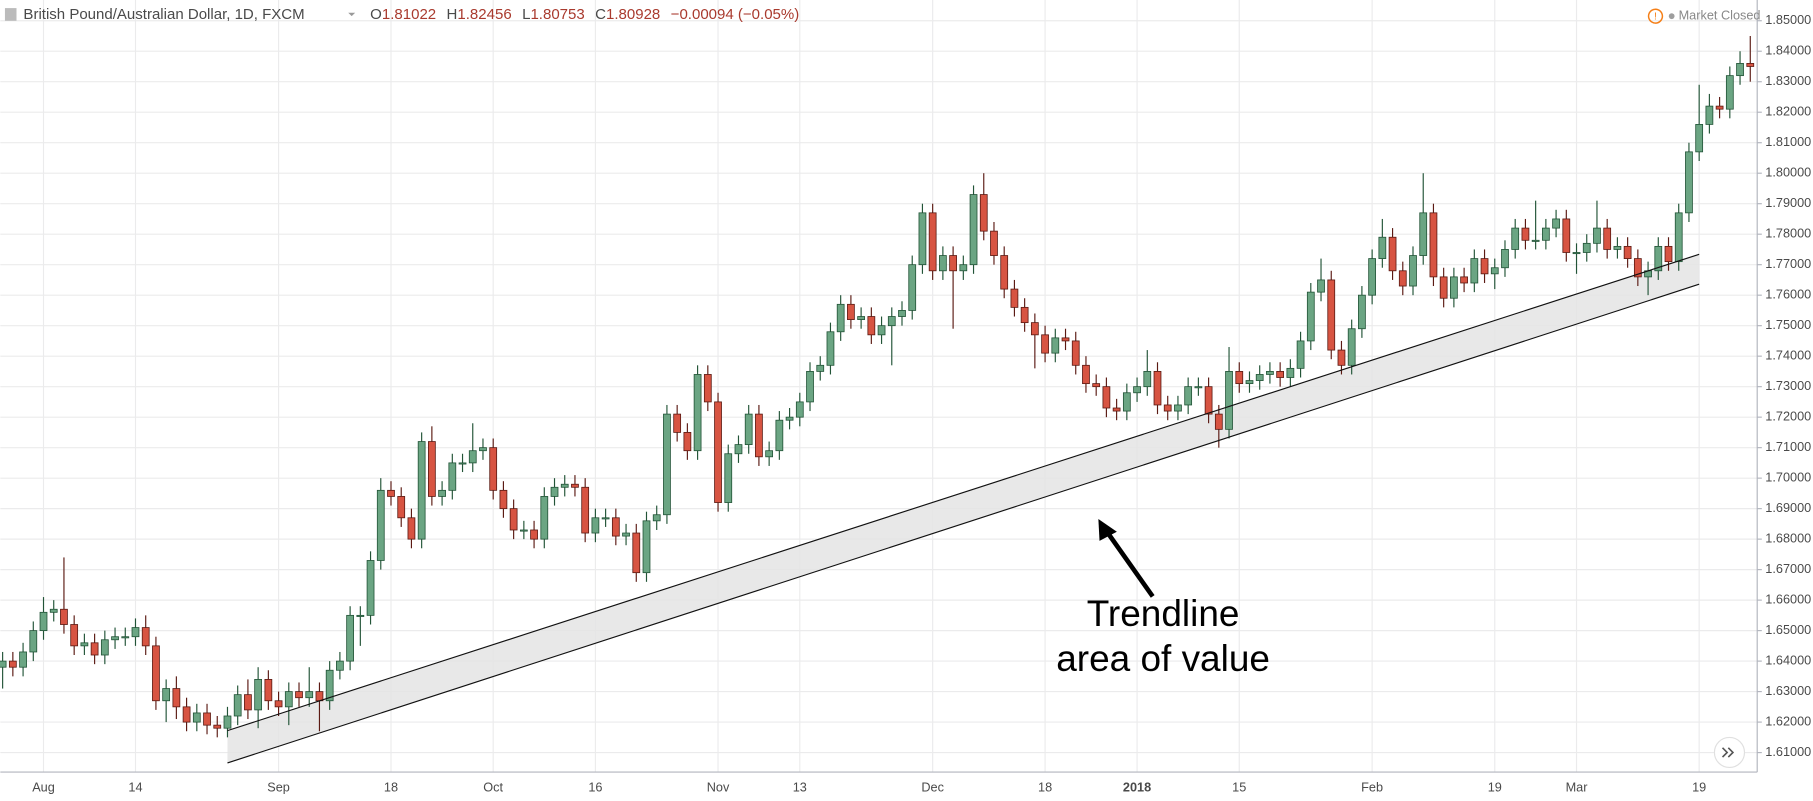 This screenshot has height=801, width=1813. I want to click on warning-icon, so click(1655, 16).